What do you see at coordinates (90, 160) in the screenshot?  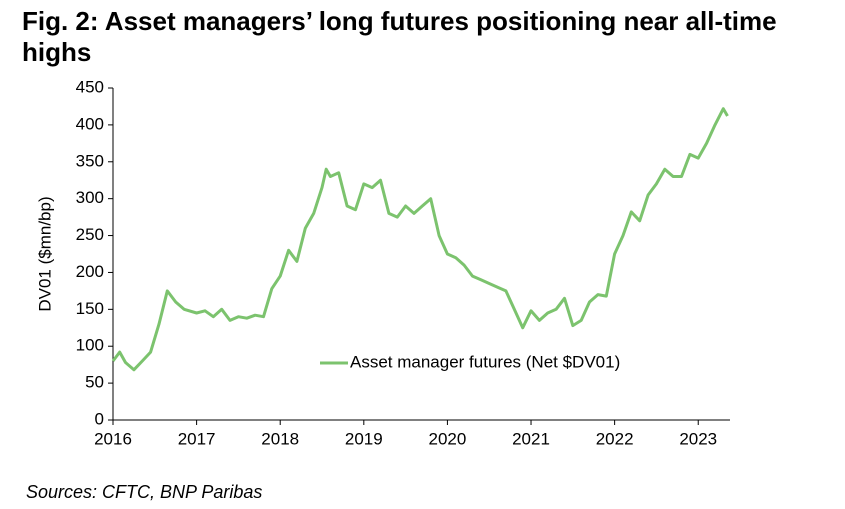 I see `y-tick-label: 350` at bounding box center [90, 160].